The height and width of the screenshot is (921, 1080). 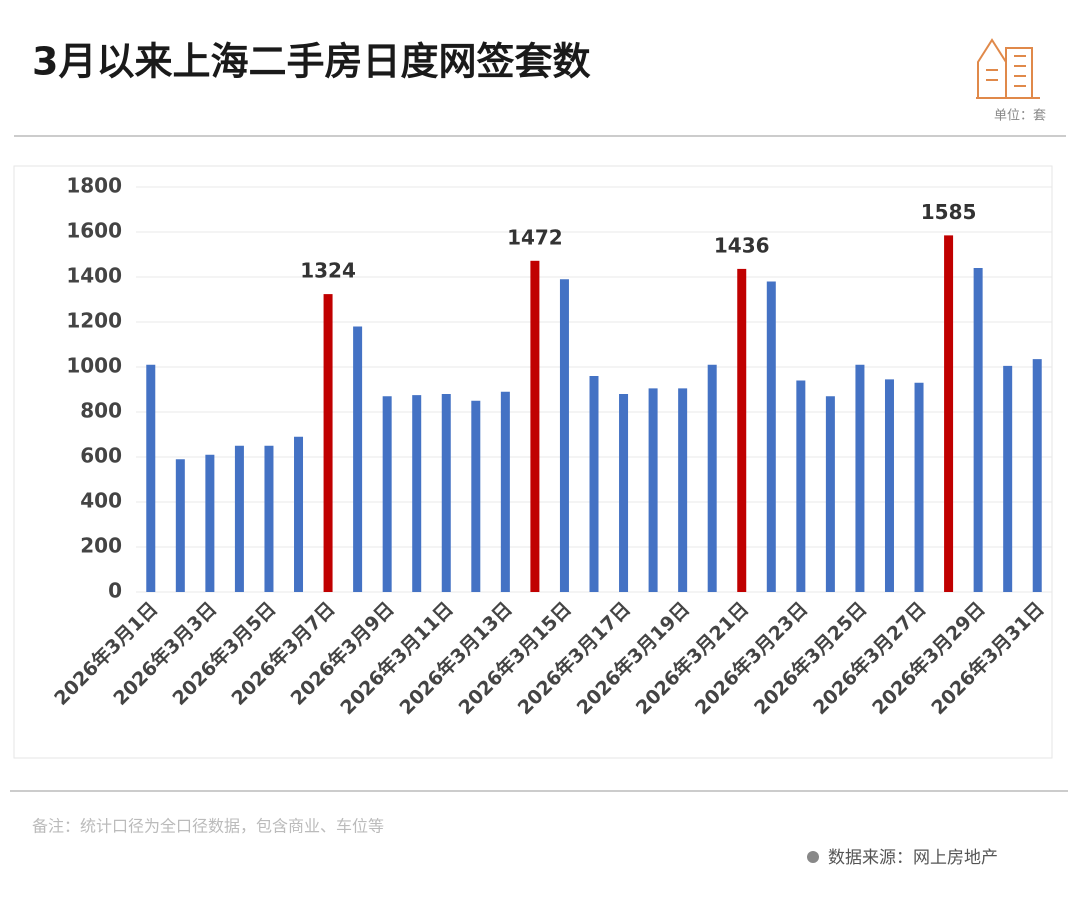 I want to click on x-tick-label: 2026年3月5日, so click(x=224, y=653).